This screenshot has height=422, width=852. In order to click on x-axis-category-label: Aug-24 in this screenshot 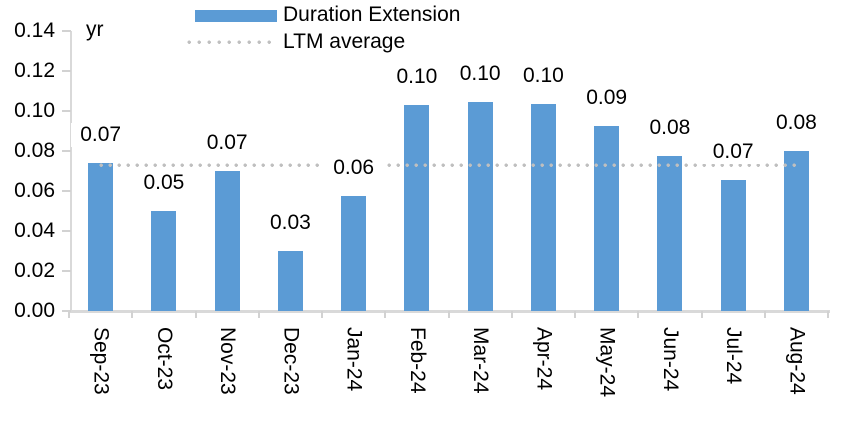, I will do `click(797, 361)`.